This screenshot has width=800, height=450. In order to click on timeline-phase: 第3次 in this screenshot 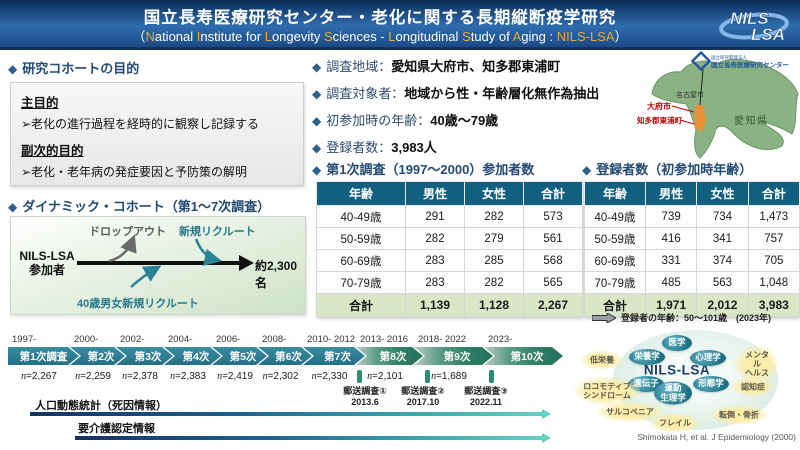, I will do `click(144, 356)`.